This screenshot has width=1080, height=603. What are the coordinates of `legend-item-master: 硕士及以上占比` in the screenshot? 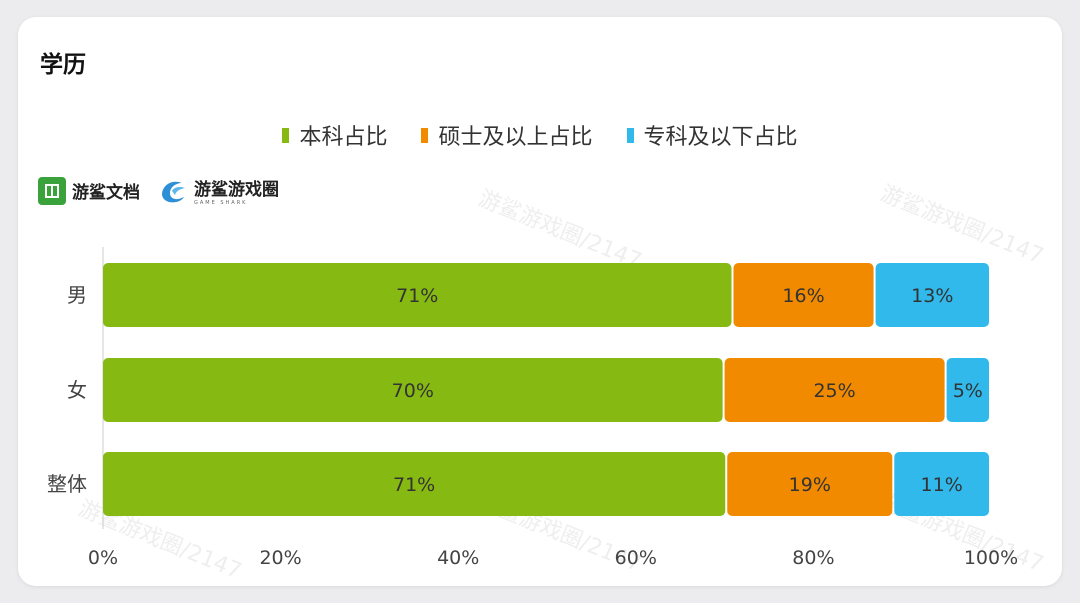 It's located at (507, 135).